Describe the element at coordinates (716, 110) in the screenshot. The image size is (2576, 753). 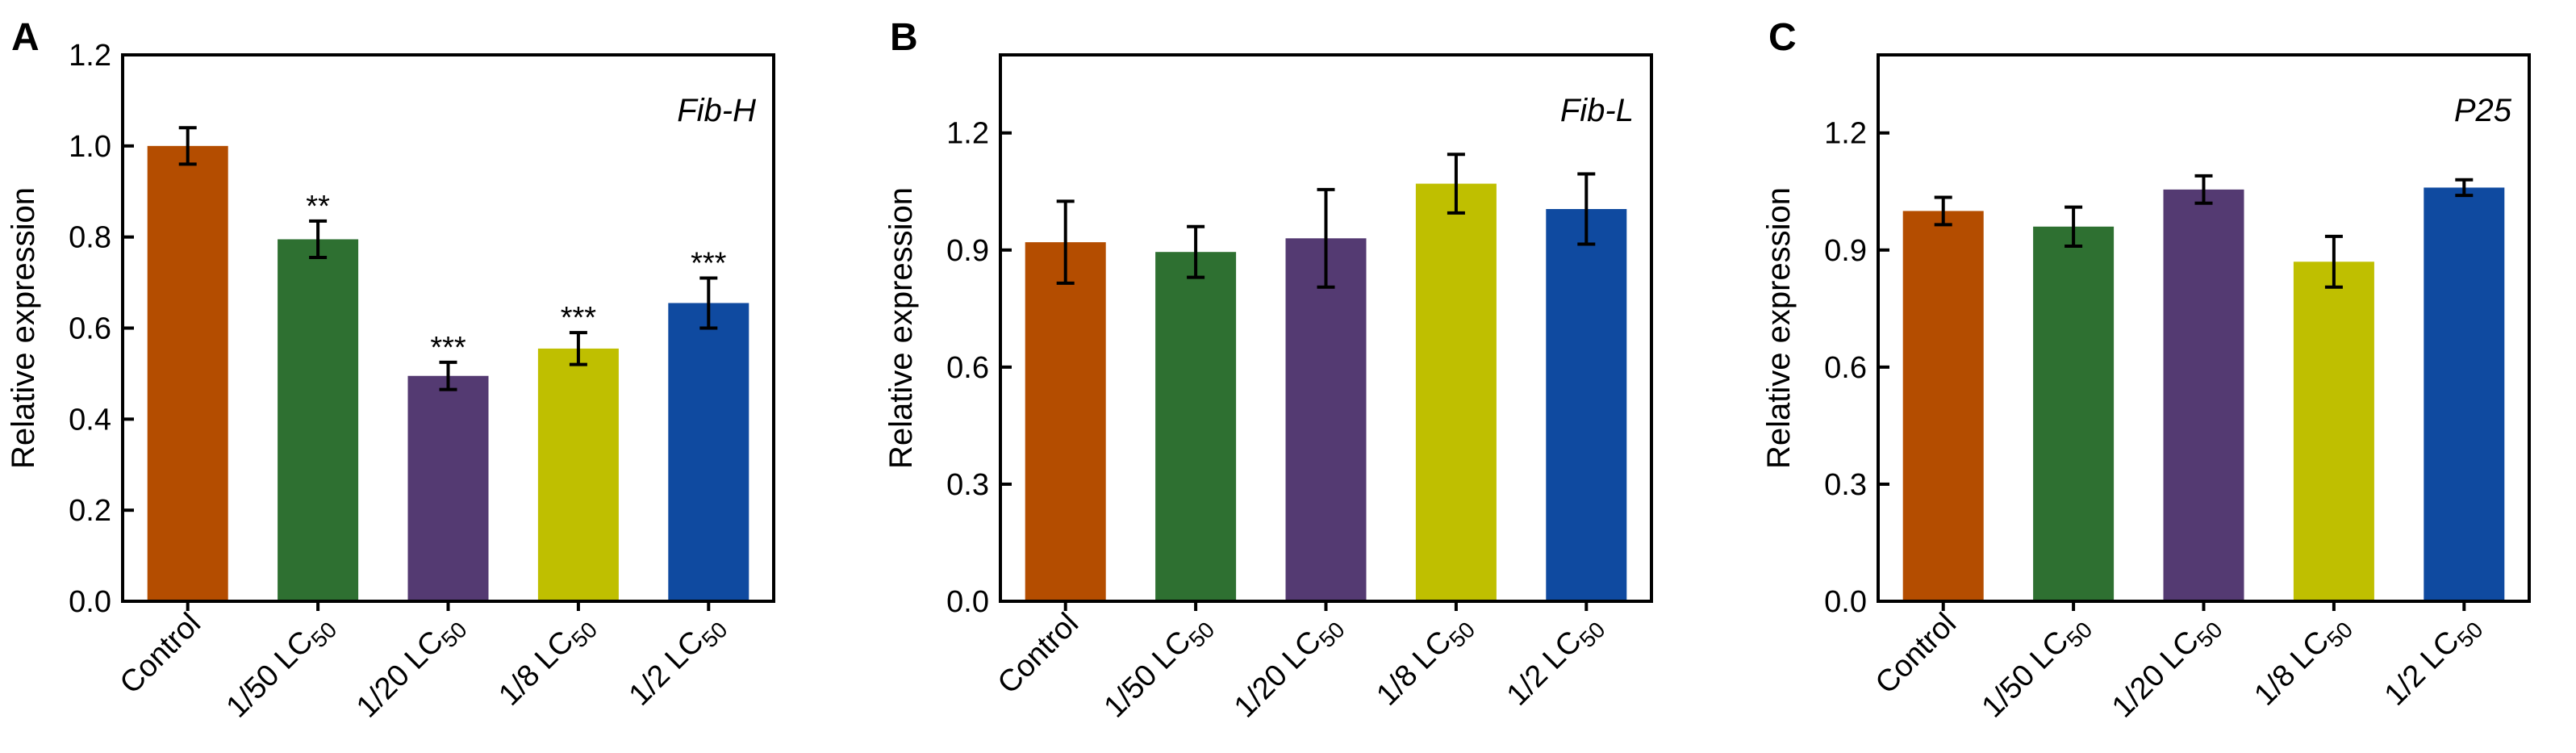
I see `gene-label: Fib-H` at that location.